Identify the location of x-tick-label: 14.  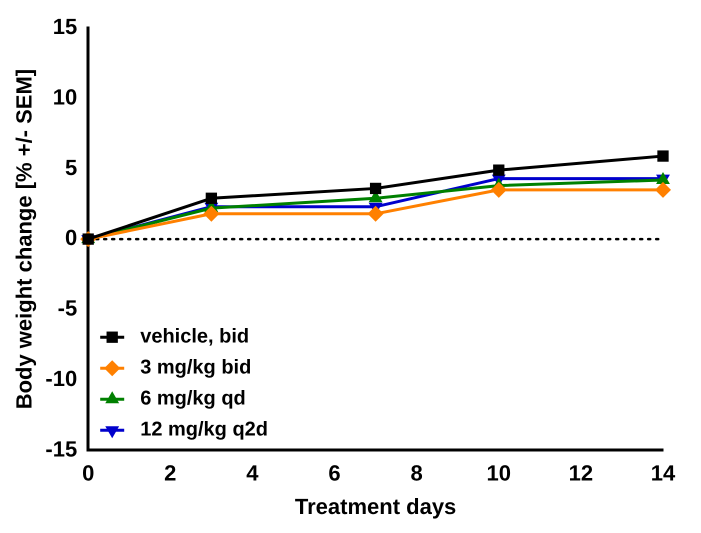
(663, 473).